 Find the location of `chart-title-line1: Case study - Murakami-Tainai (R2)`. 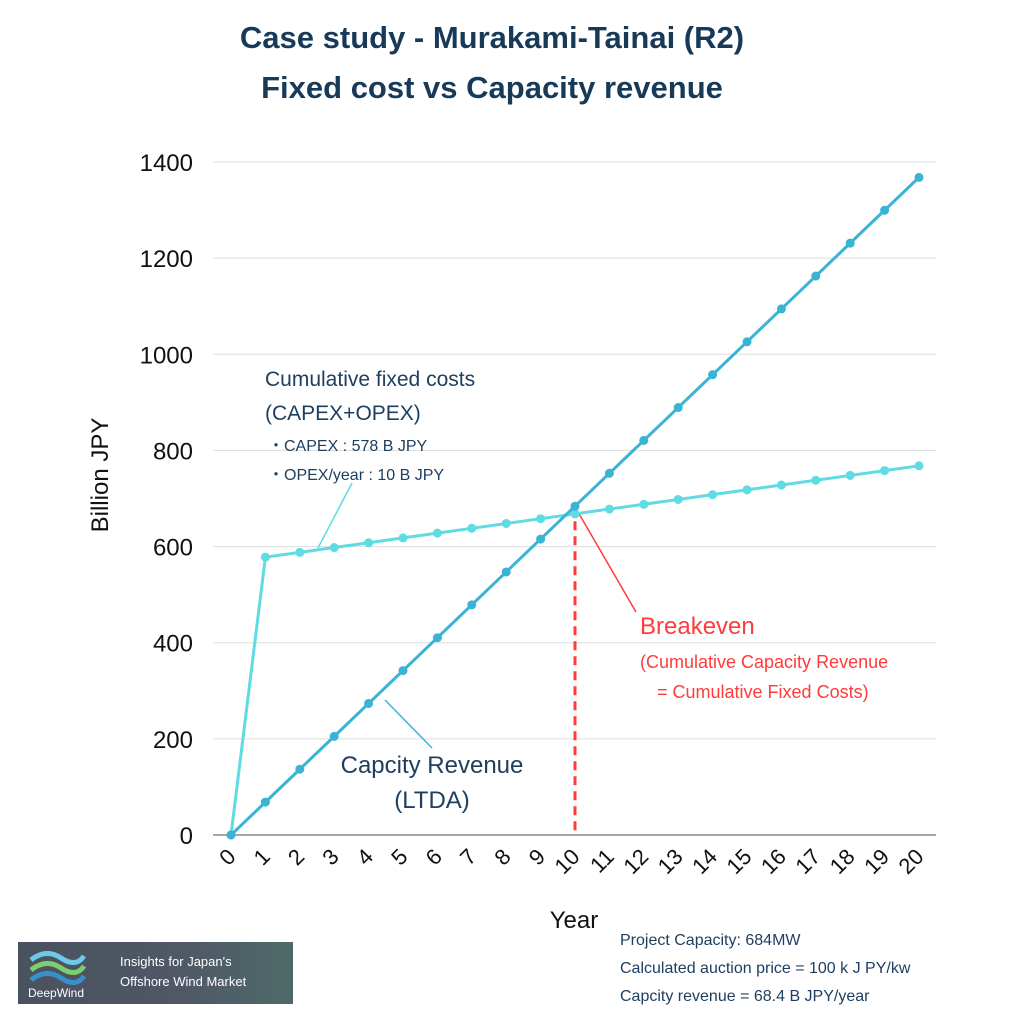

chart-title-line1: Case study - Murakami-Tainai (R2) is located at coordinates (492, 37).